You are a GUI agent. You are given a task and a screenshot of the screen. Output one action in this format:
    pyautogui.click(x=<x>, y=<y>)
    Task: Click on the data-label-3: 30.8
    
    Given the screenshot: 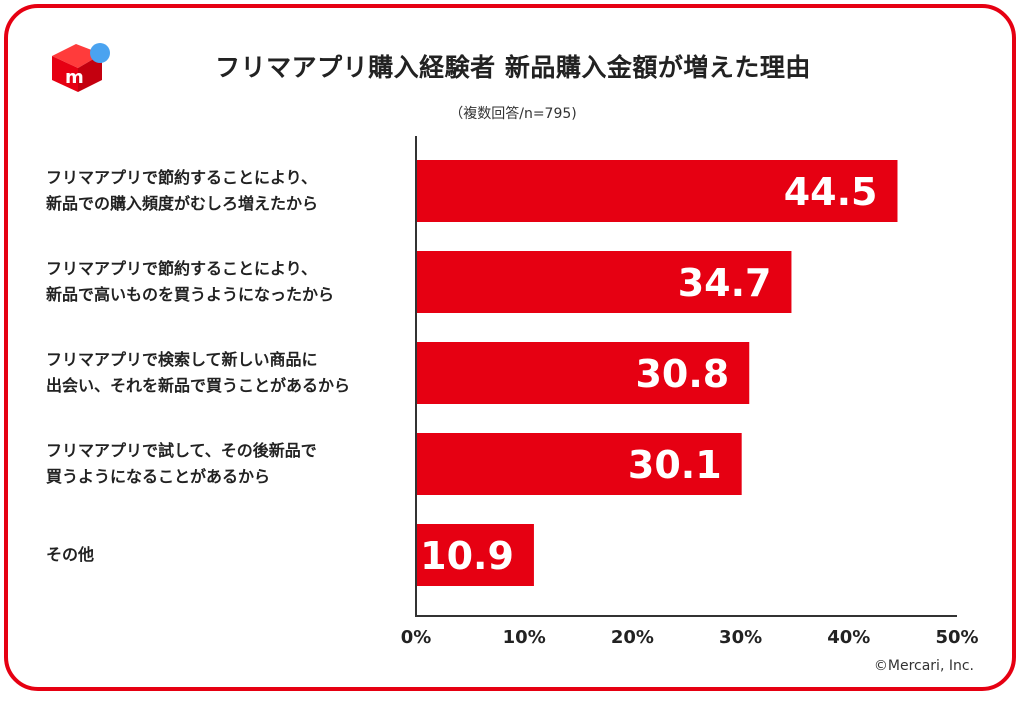 What is the action you would take?
    pyautogui.click(x=682, y=374)
    